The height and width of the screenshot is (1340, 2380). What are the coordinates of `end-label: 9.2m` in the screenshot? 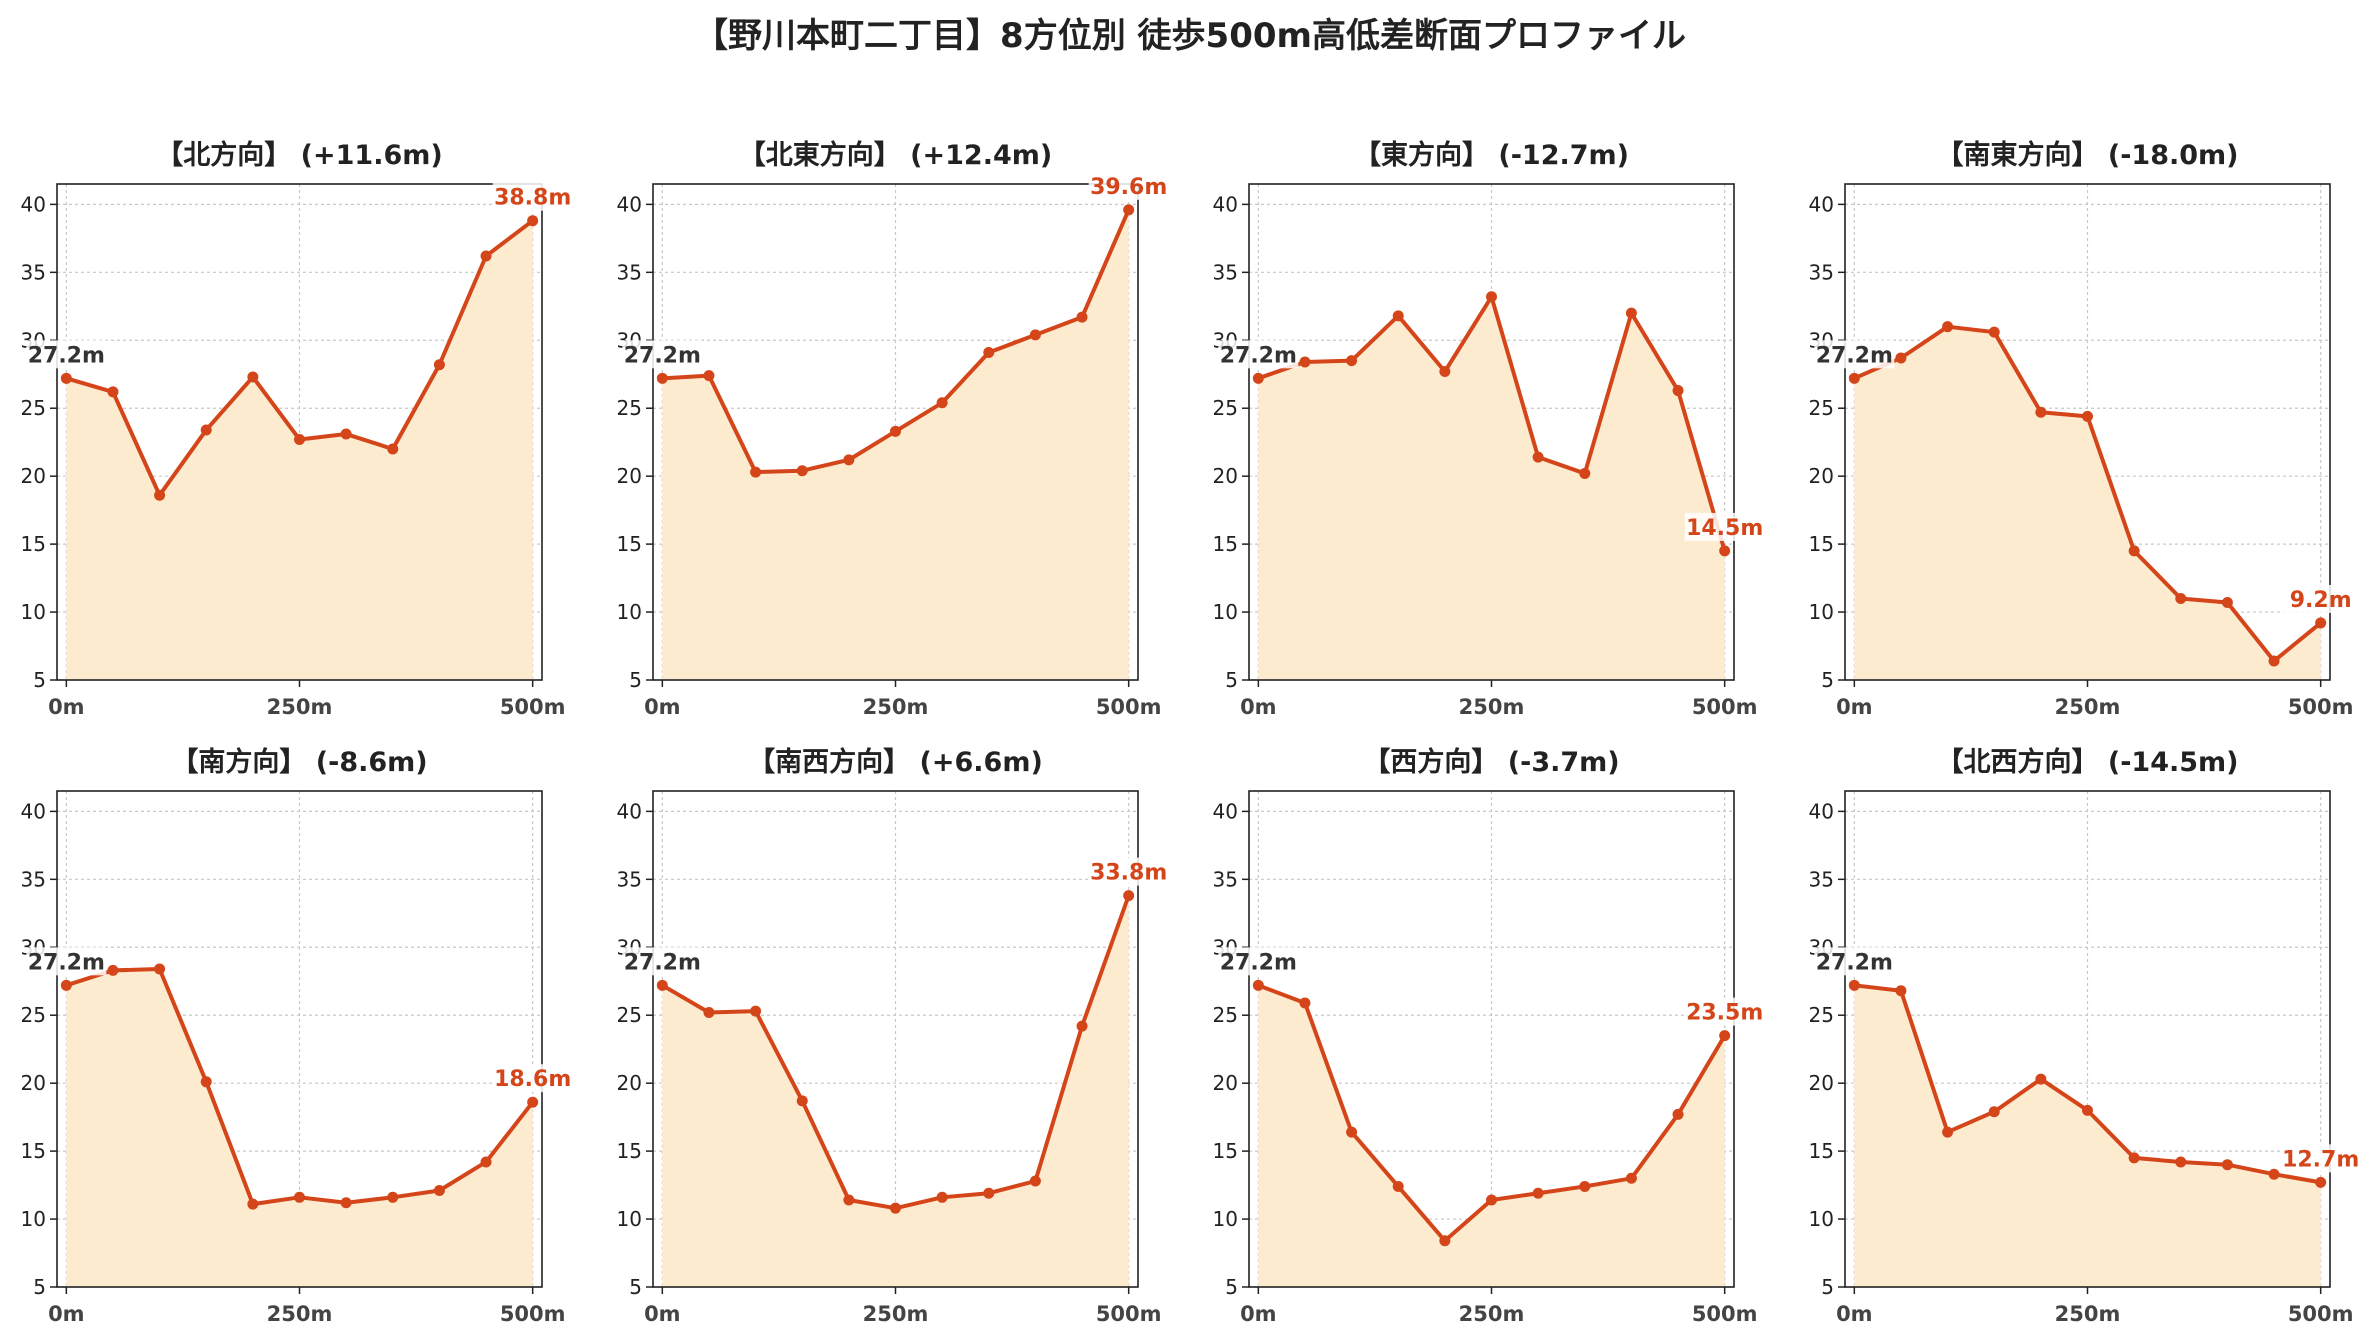 It's located at (2321, 600).